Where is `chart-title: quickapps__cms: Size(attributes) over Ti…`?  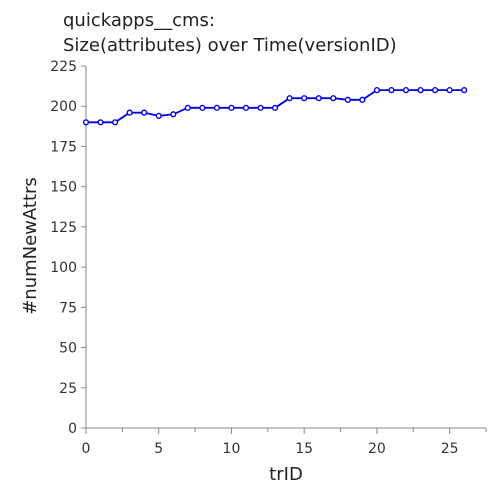
chart-title: quickapps__cms: Size(attributes) over Ti… is located at coordinates (230, 33).